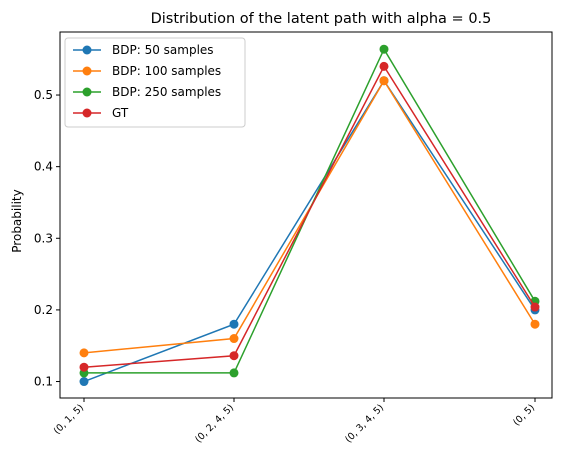 The image size is (567, 469). What do you see at coordinates (163, 50) in the screenshot?
I see `legend-label: BDP: 50 samples` at bounding box center [163, 50].